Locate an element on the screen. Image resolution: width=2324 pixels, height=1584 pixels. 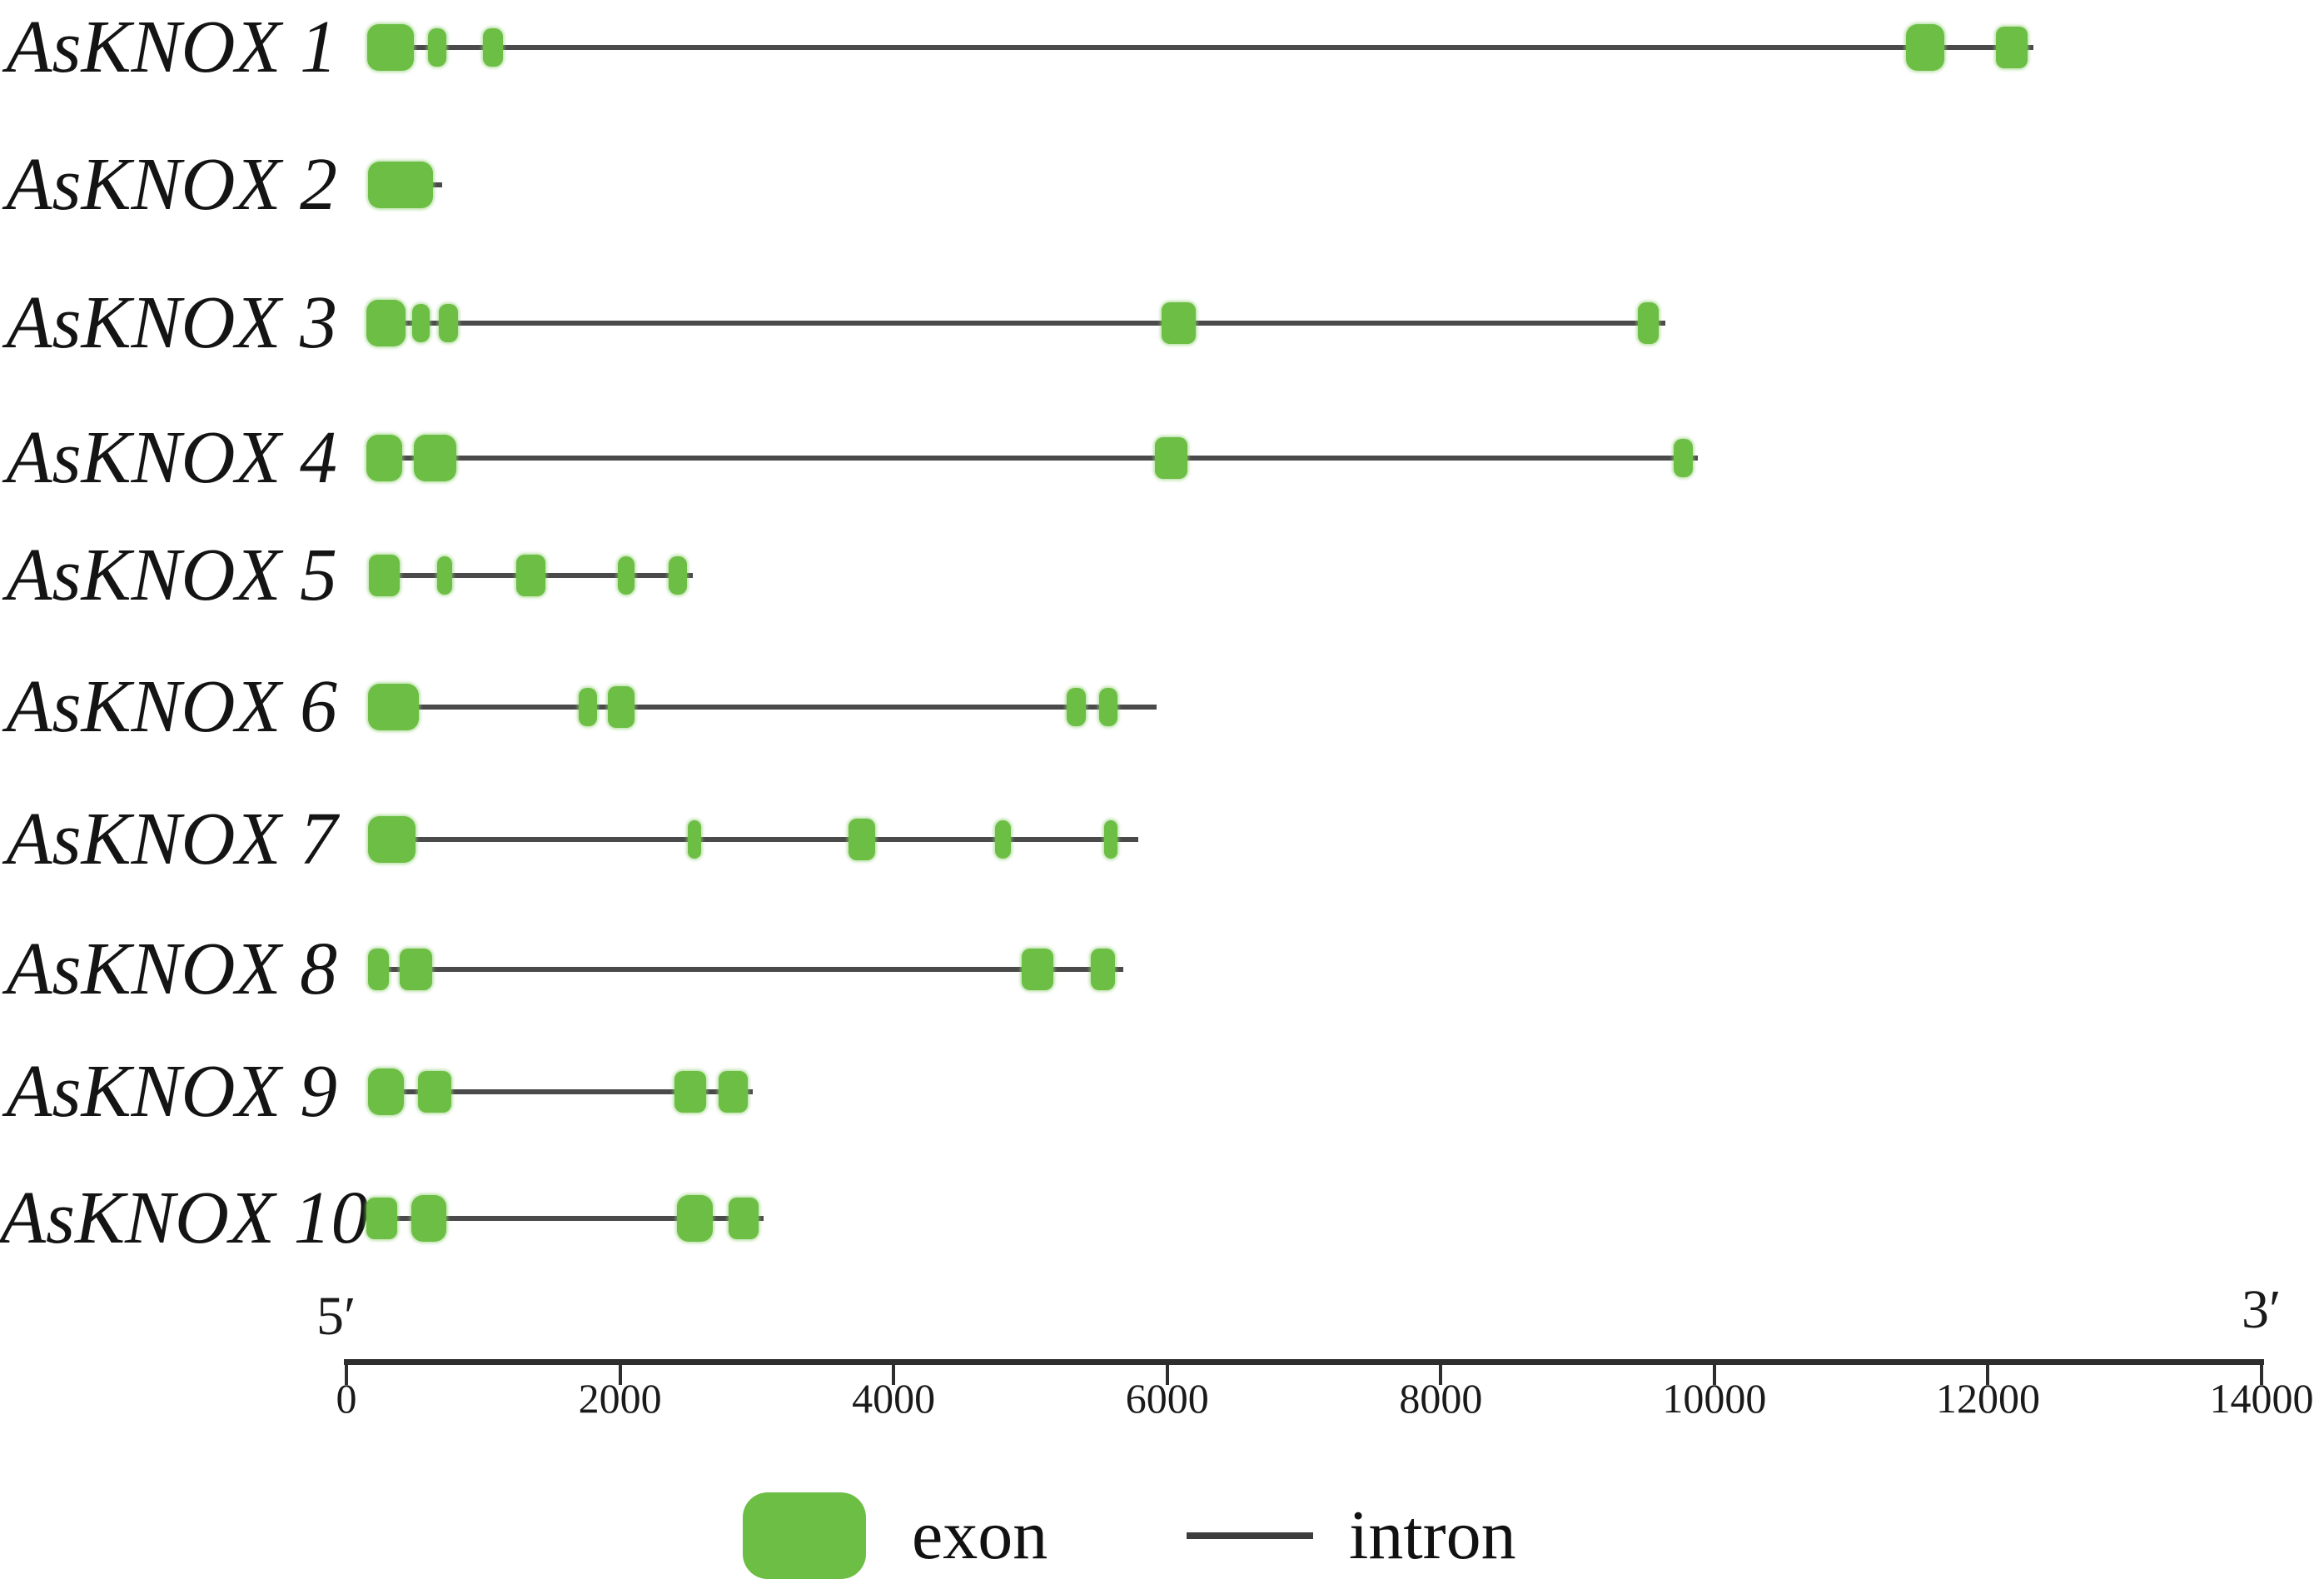
gene-name-label: AsKNOX 9 is located at coordinates (172, 1091).